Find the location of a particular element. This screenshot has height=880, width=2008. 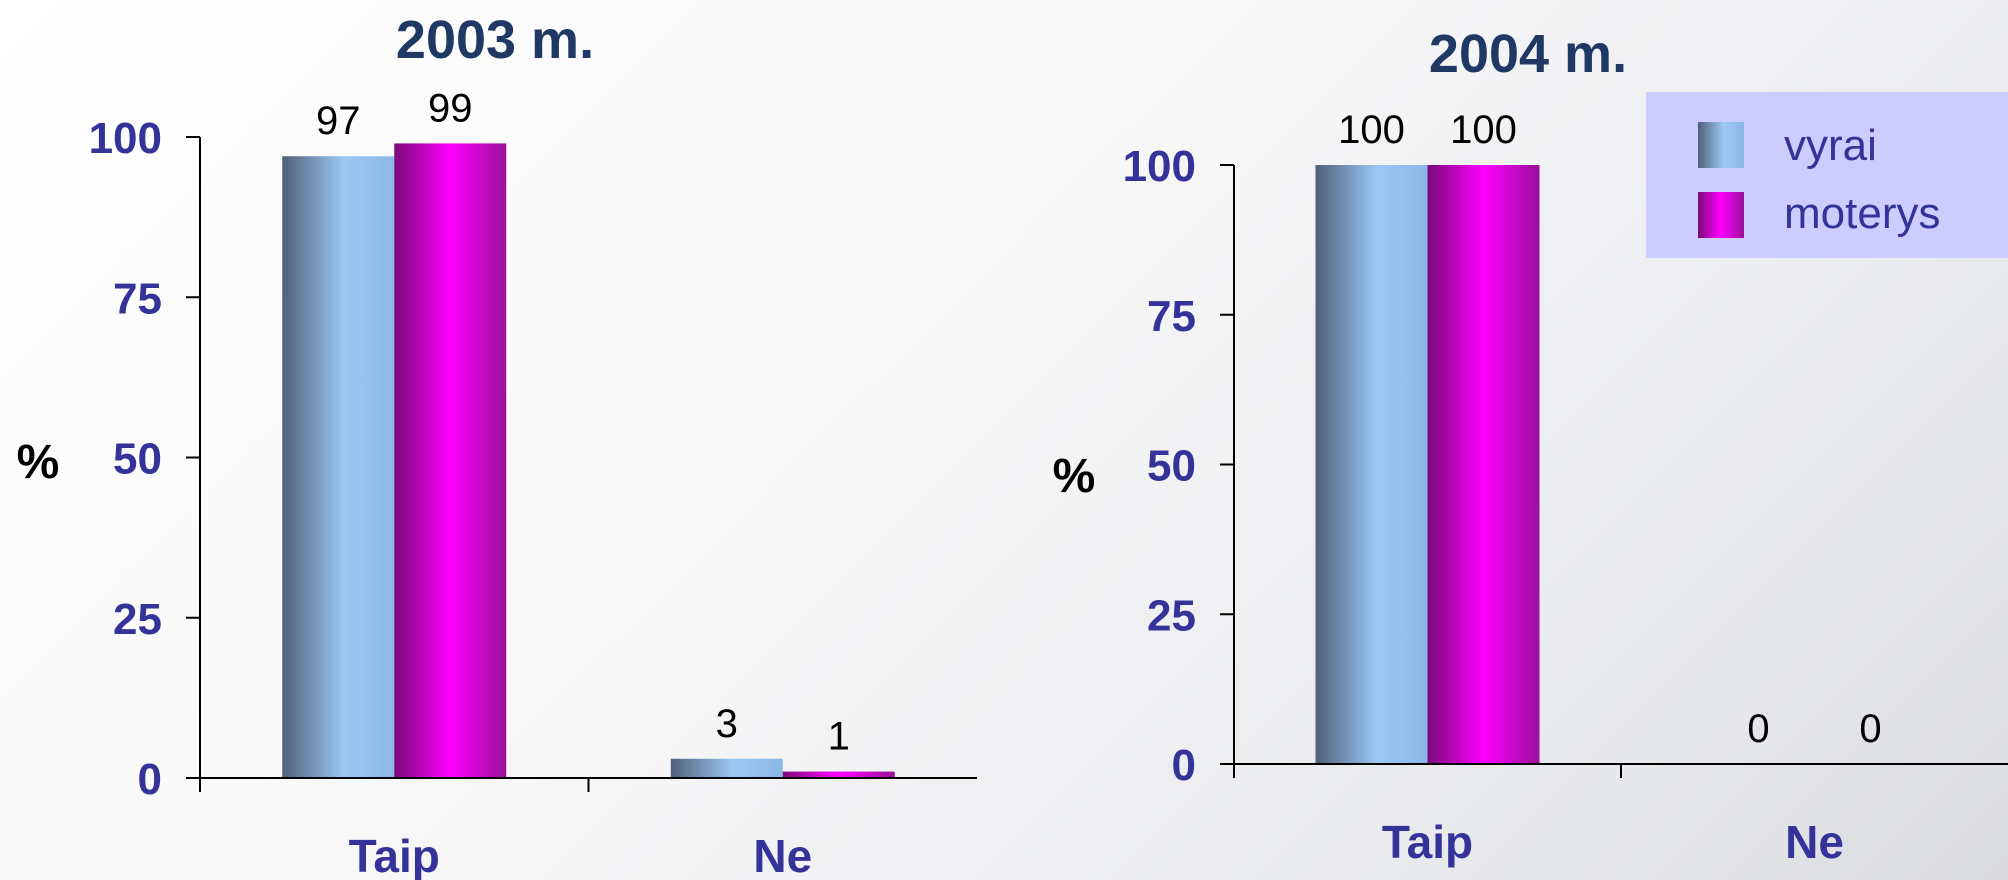

data-label-moterys: 100 is located at coordinates (1483, 130).